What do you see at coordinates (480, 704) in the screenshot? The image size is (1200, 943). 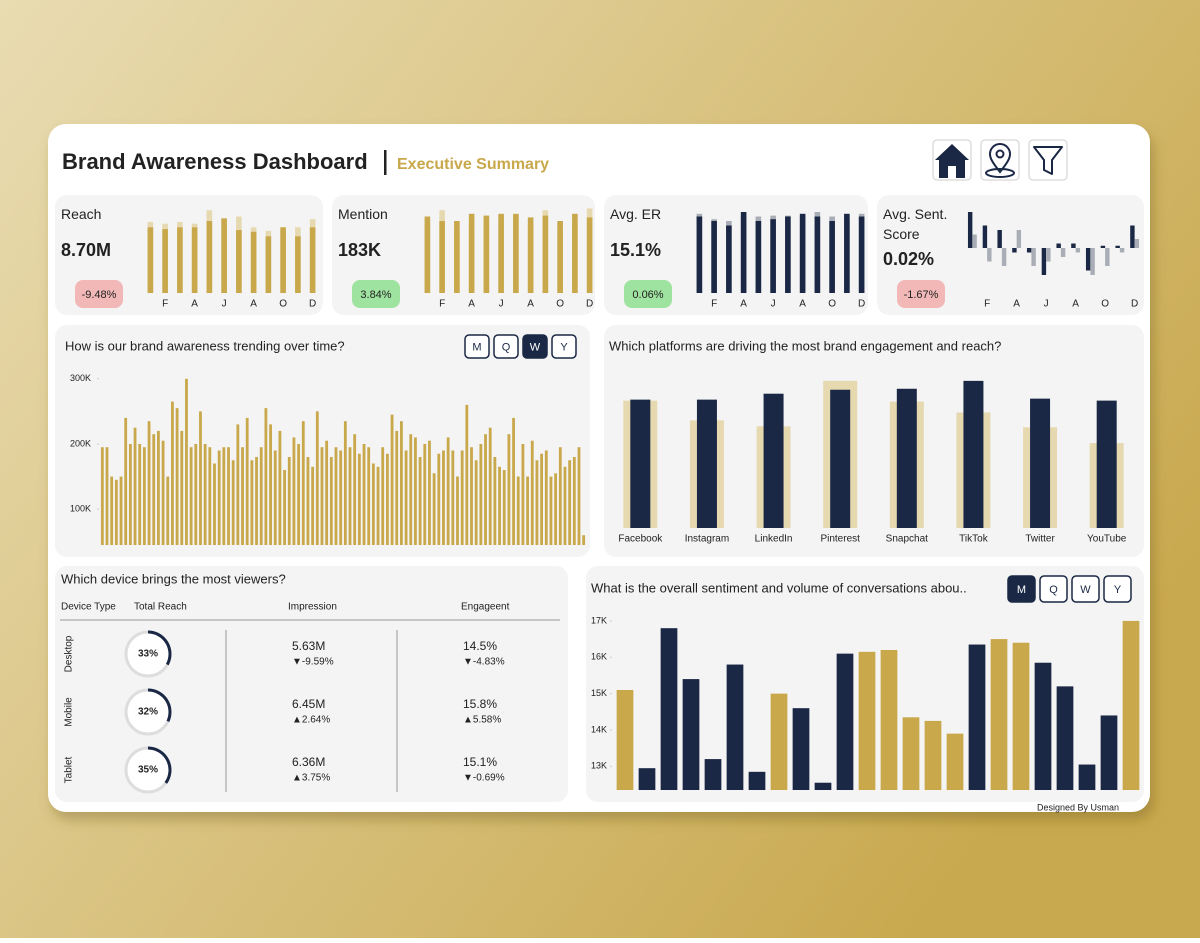 I see `engagement: 15.8%` at bounding box center [480, 704].